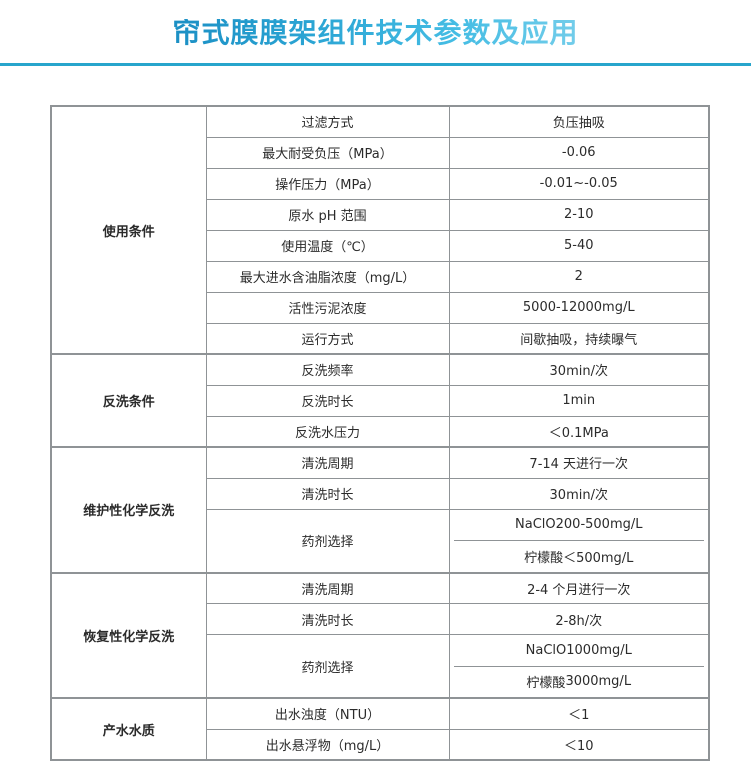  I want to click on parameter-name: 原水 pH 范围, so click(327, 214).